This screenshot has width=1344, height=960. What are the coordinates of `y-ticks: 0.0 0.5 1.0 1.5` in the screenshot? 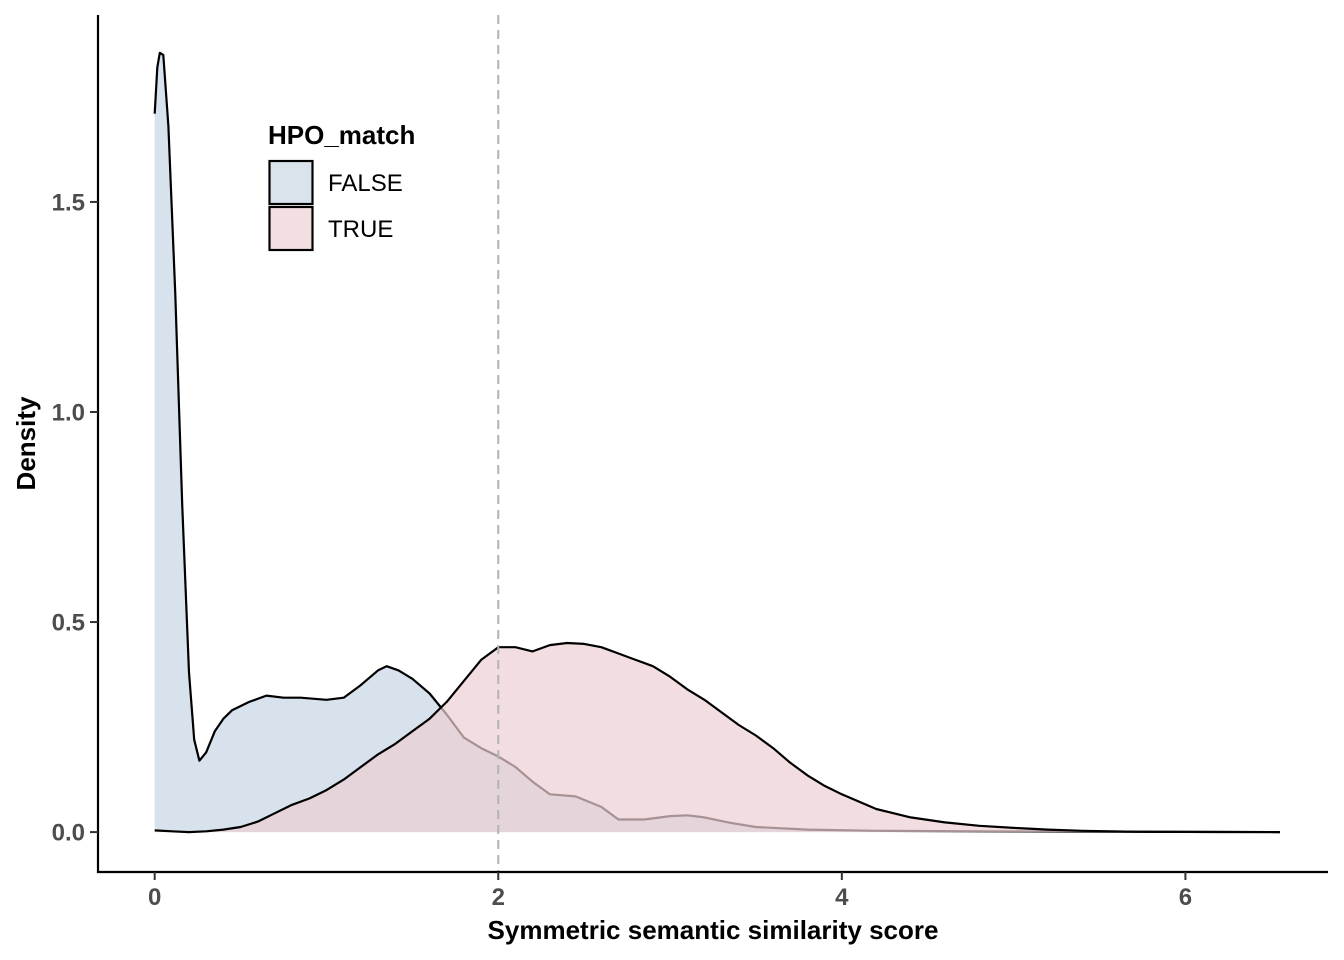 It's located at (75, 518).